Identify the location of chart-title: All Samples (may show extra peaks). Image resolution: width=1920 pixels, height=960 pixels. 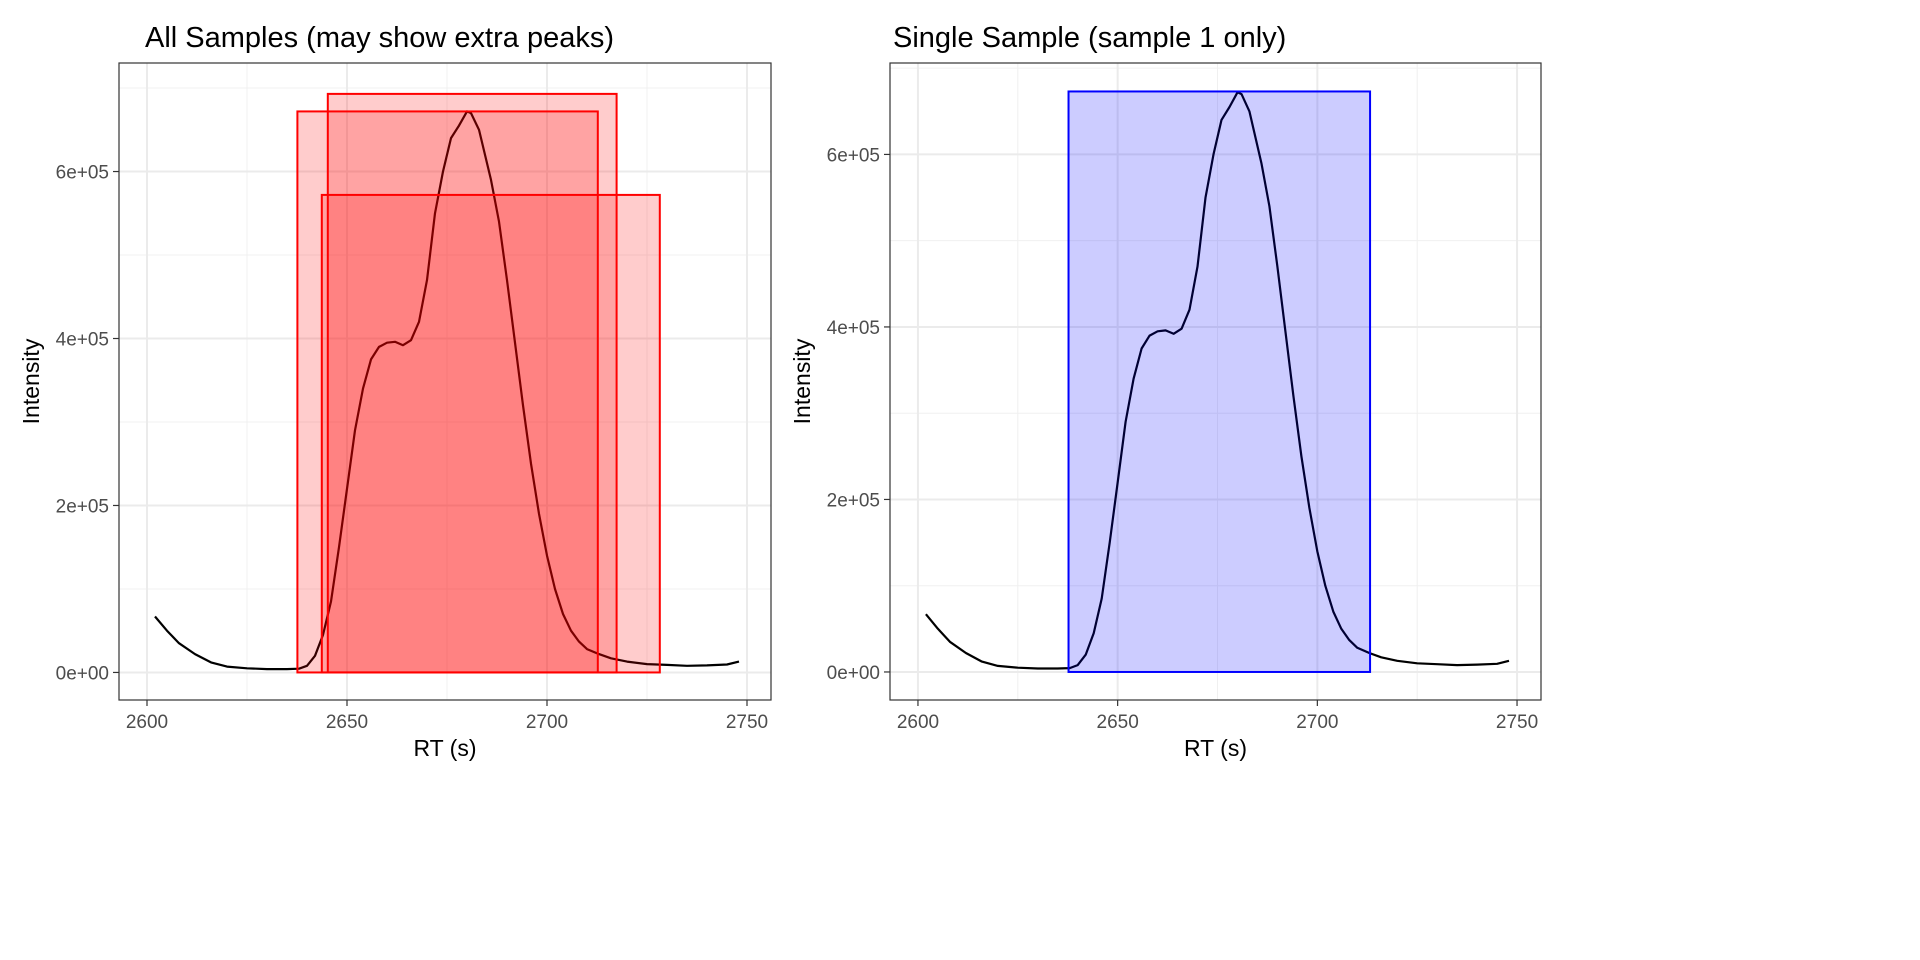
(379, 38).